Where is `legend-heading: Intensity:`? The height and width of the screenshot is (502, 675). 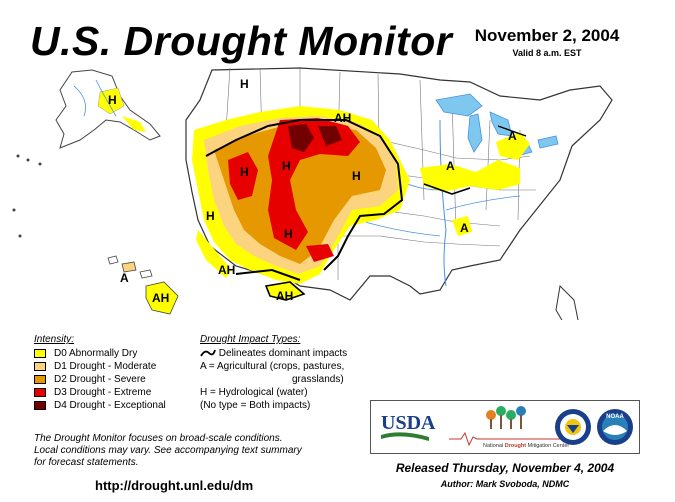
legend-heading: Intensity: is located at coordinates (54, 339).